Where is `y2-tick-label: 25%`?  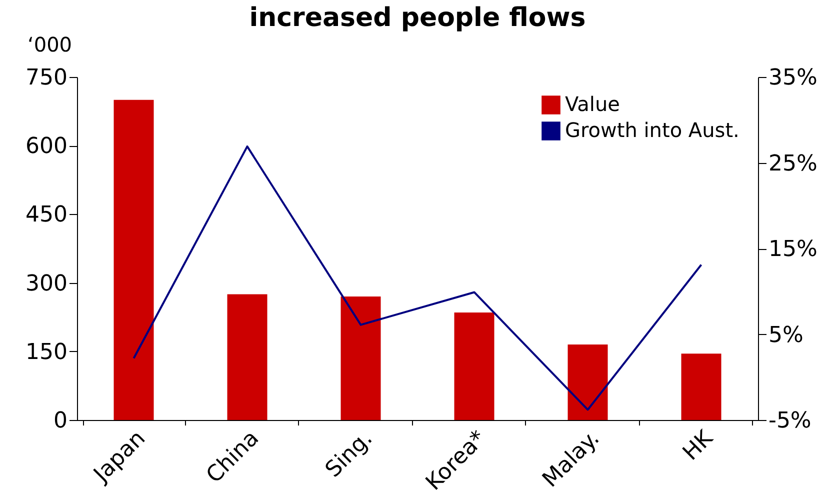 y2-tick-label: 25% is located at coordinates (793, 163).